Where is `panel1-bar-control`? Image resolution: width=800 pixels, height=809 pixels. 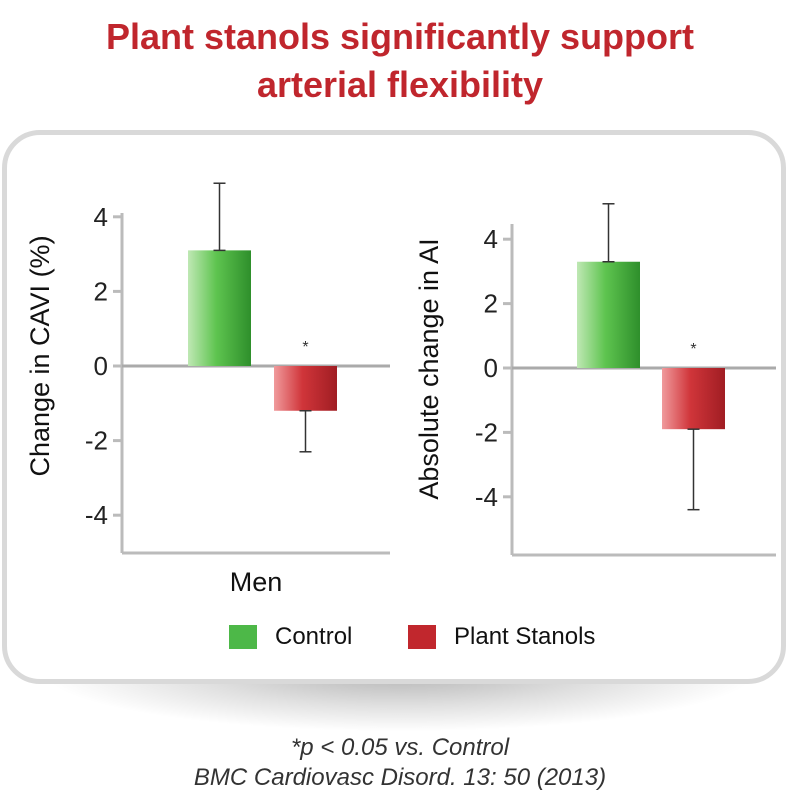 panel1-bar-control is located at coordinates (219, 308).